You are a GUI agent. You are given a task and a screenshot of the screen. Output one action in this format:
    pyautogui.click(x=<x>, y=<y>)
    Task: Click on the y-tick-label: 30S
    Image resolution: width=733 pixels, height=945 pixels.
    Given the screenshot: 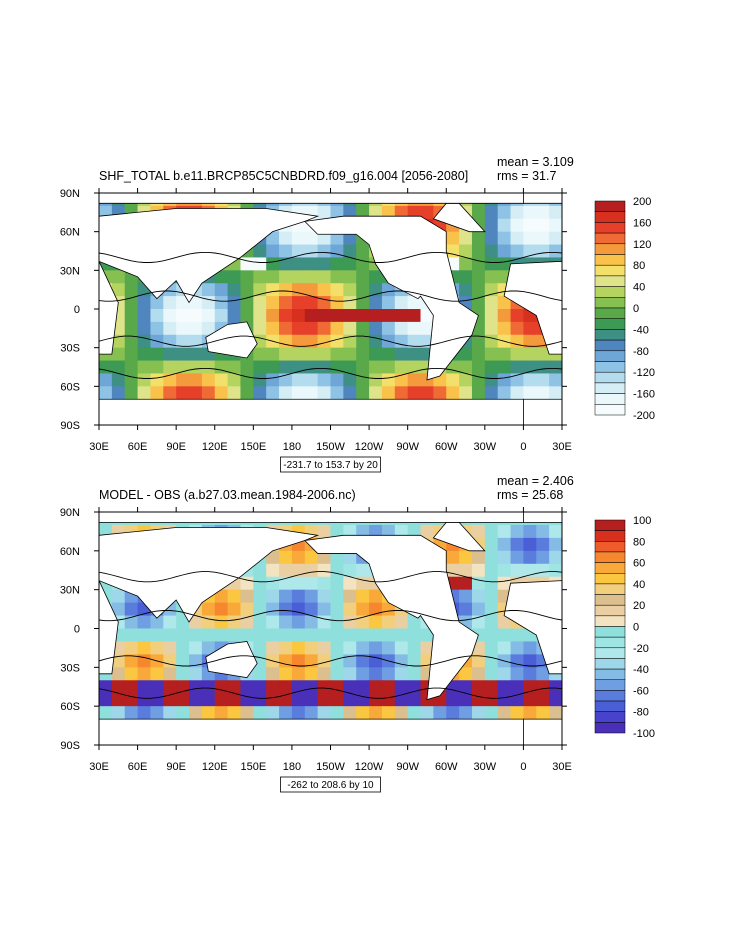 What is the action you would take?
    pyautogui.click(x=70, y=668)
    